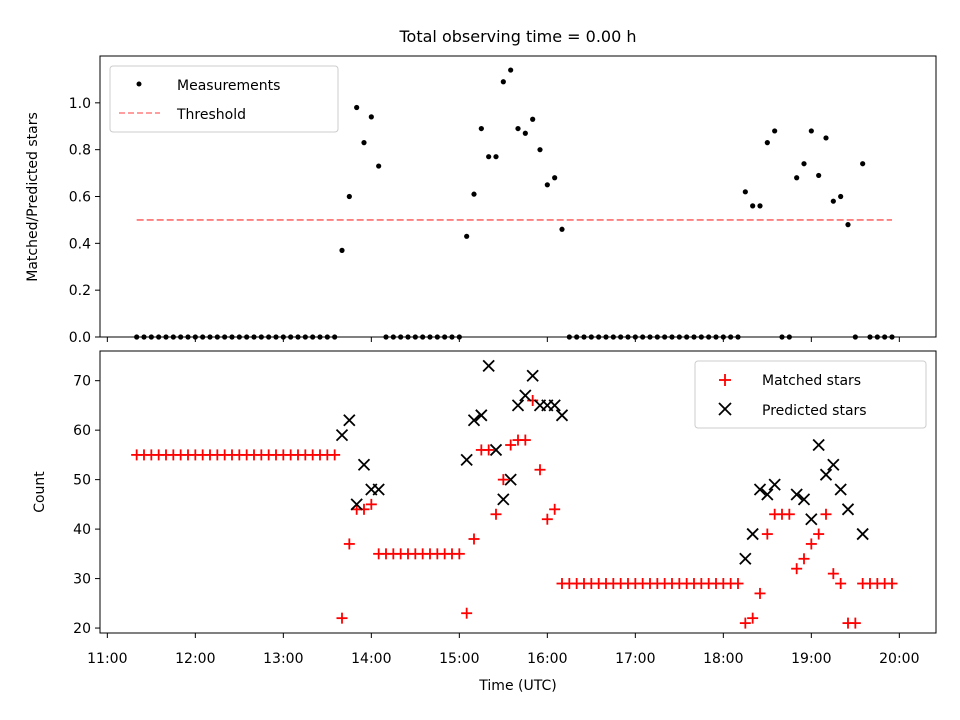 This screenshot has width=960, height=720. Describe the element at coordinates (82, 580) in the screenshot. I see `bottom-y-tick-label-1: 30` at that location.